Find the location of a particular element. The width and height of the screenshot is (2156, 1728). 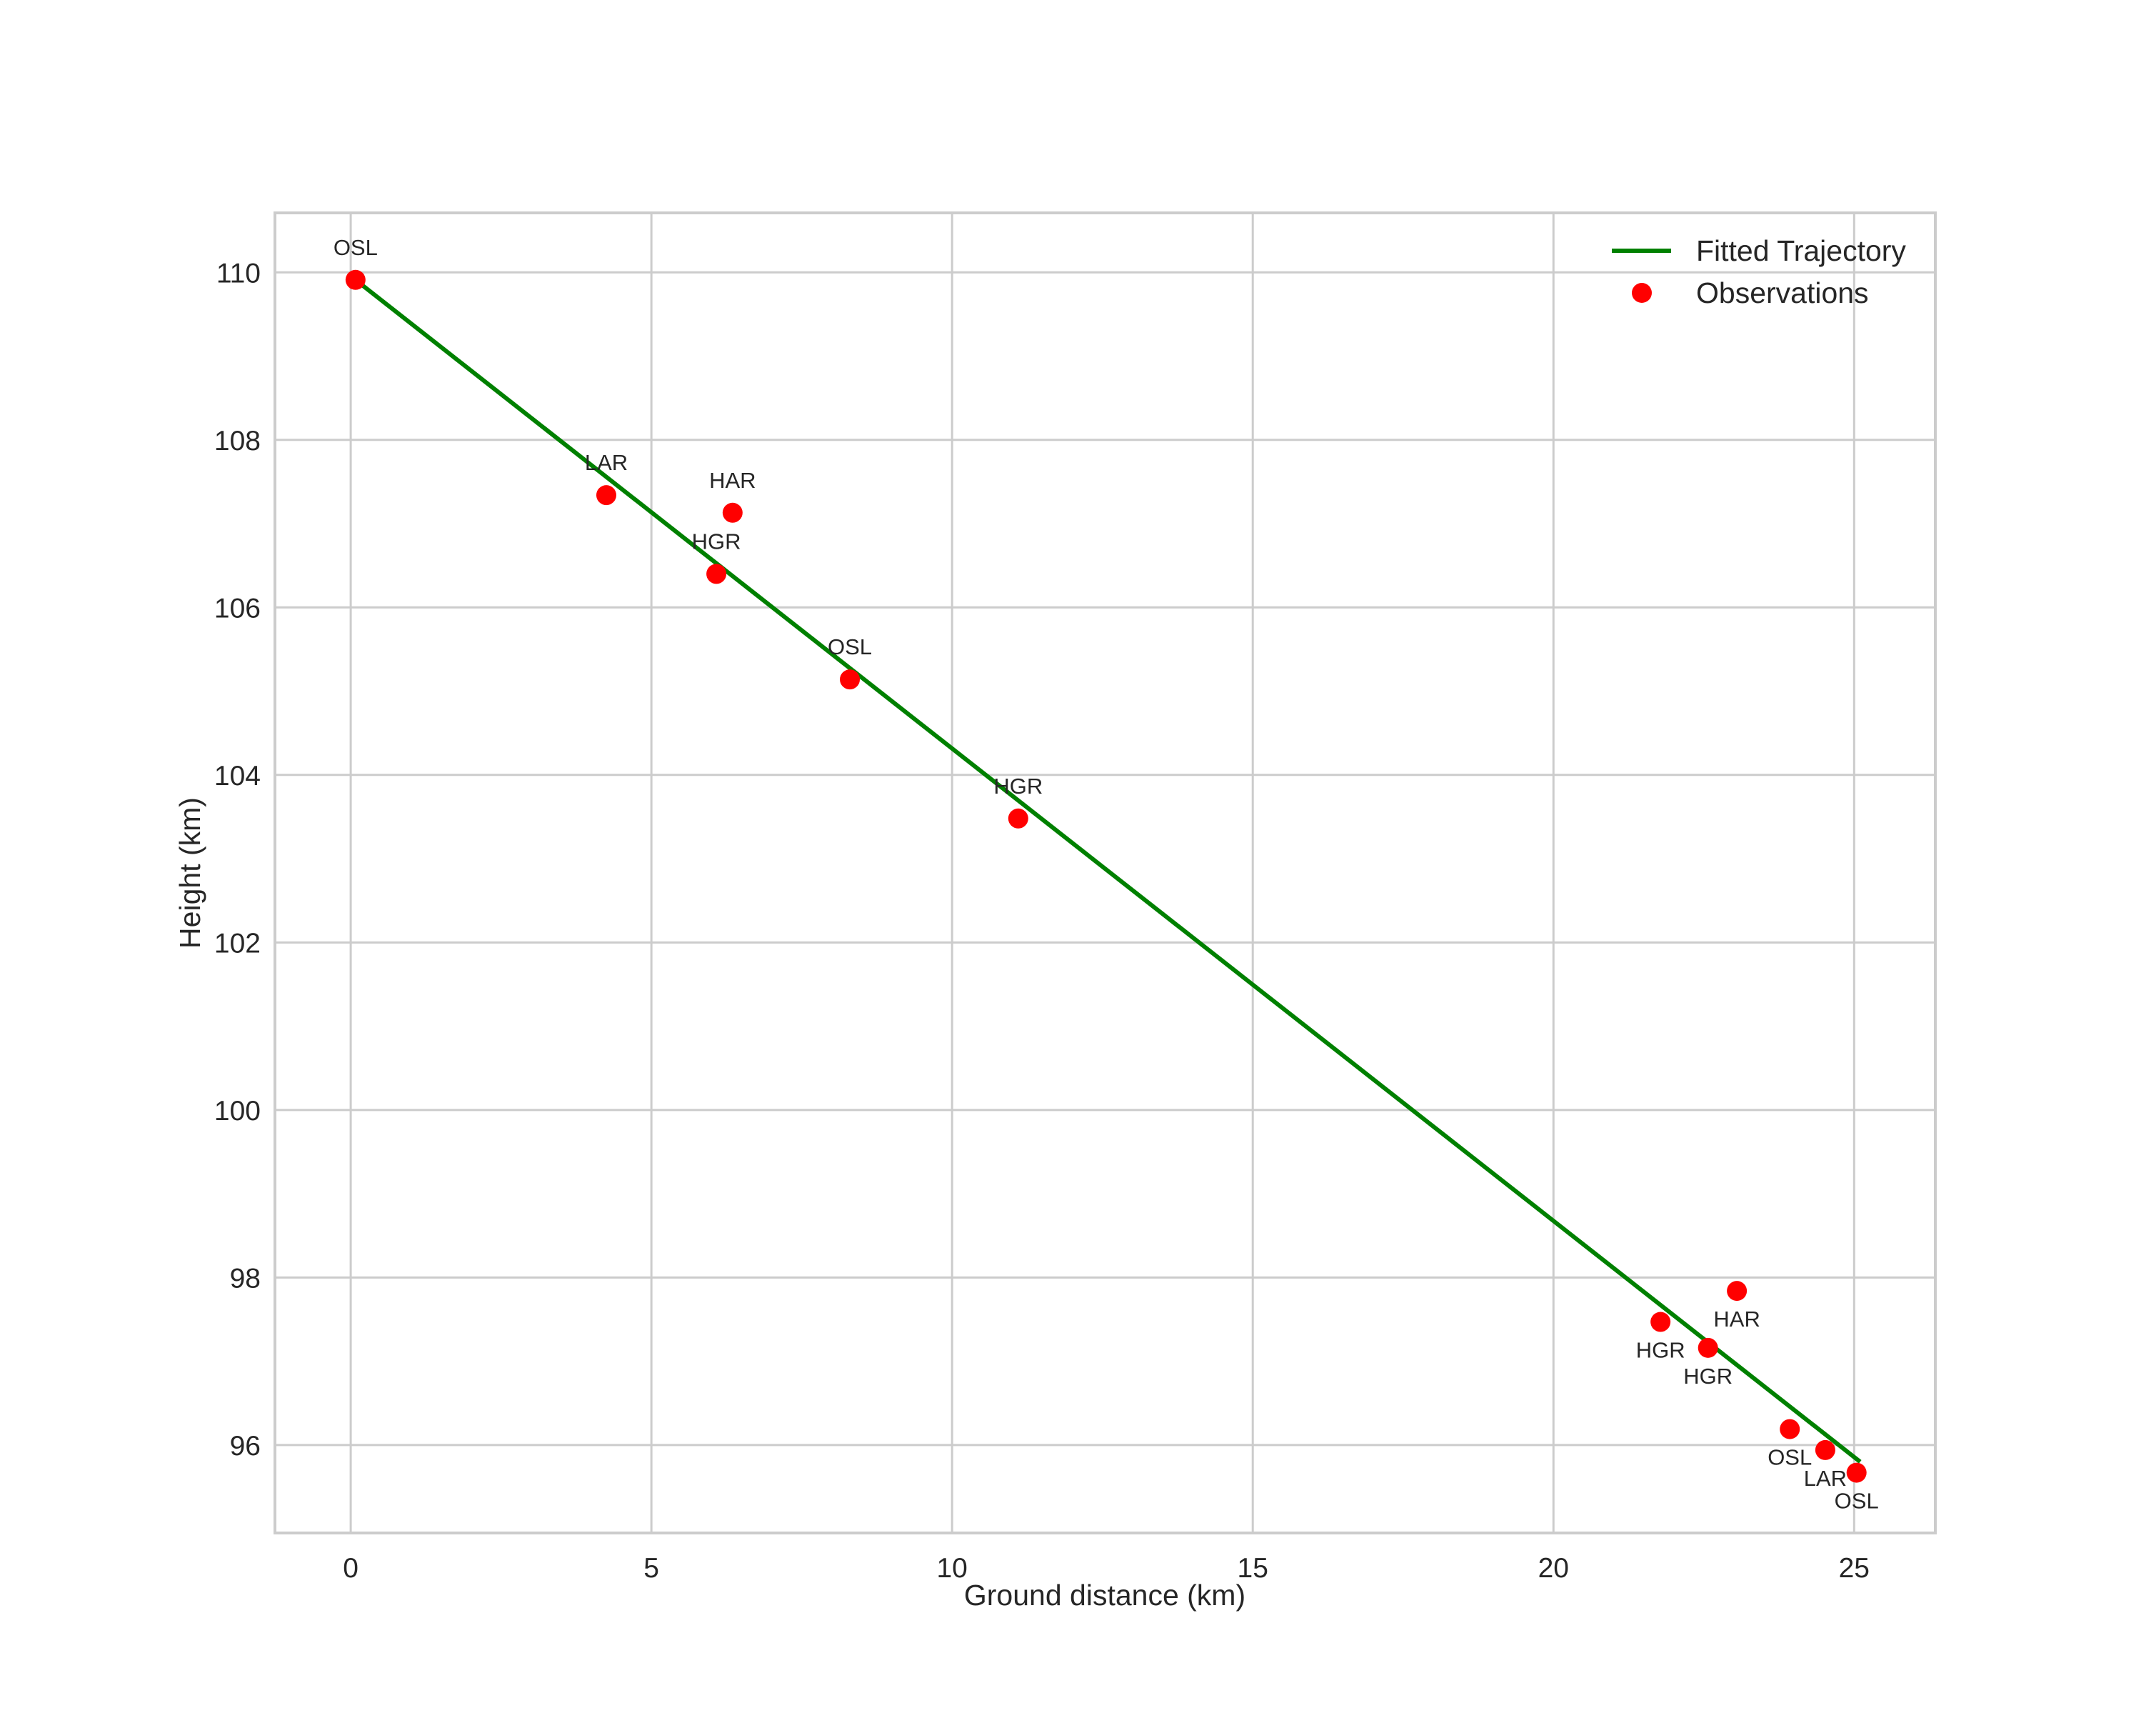

y-tick-label: 98 is located at coordinates (246, 1278).